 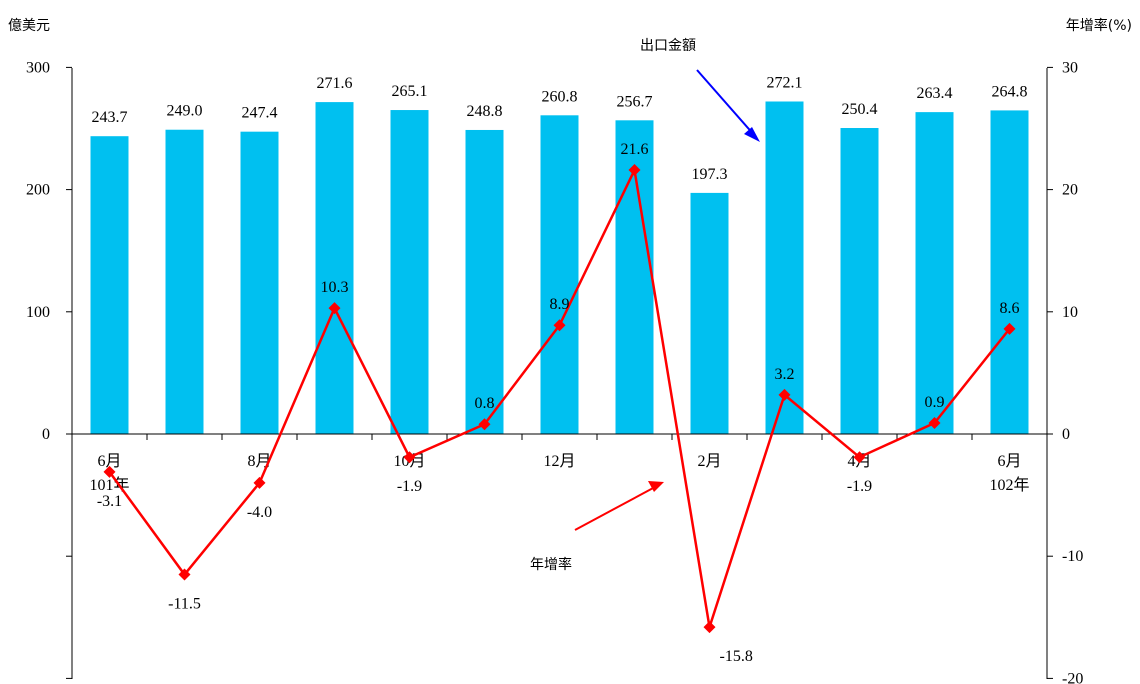 What do you see at coordinates (109, 501) in the screenshot?
I see `line-value-label: -3.1` at bounding box center [109, 501].